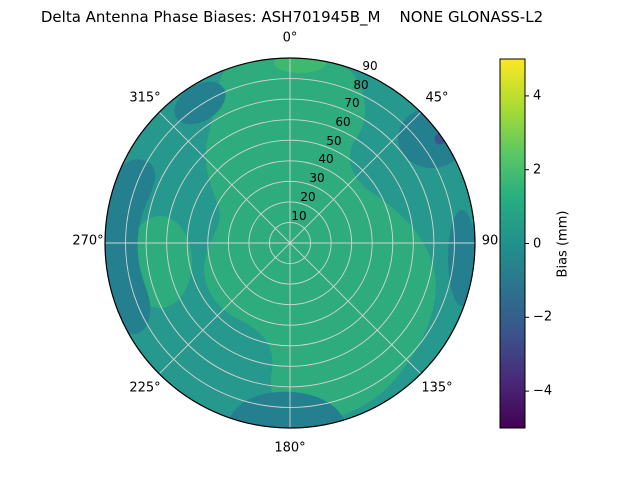  I want to click on dark-region-top-right, so click(432, 138).